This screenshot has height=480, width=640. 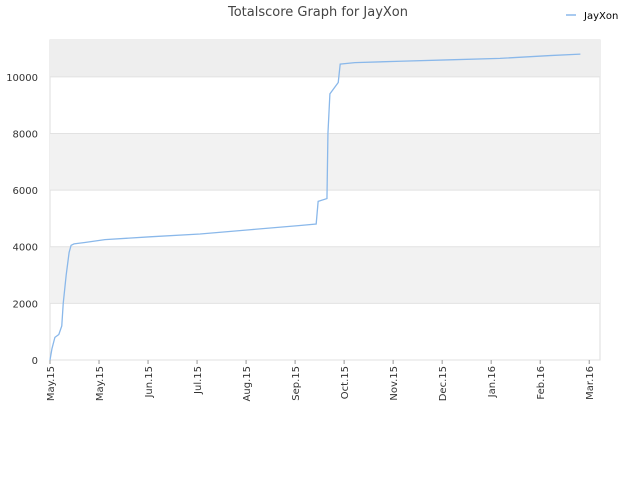 I want to click on x-tick-label: Jun.15, so click(x=149, y=382).